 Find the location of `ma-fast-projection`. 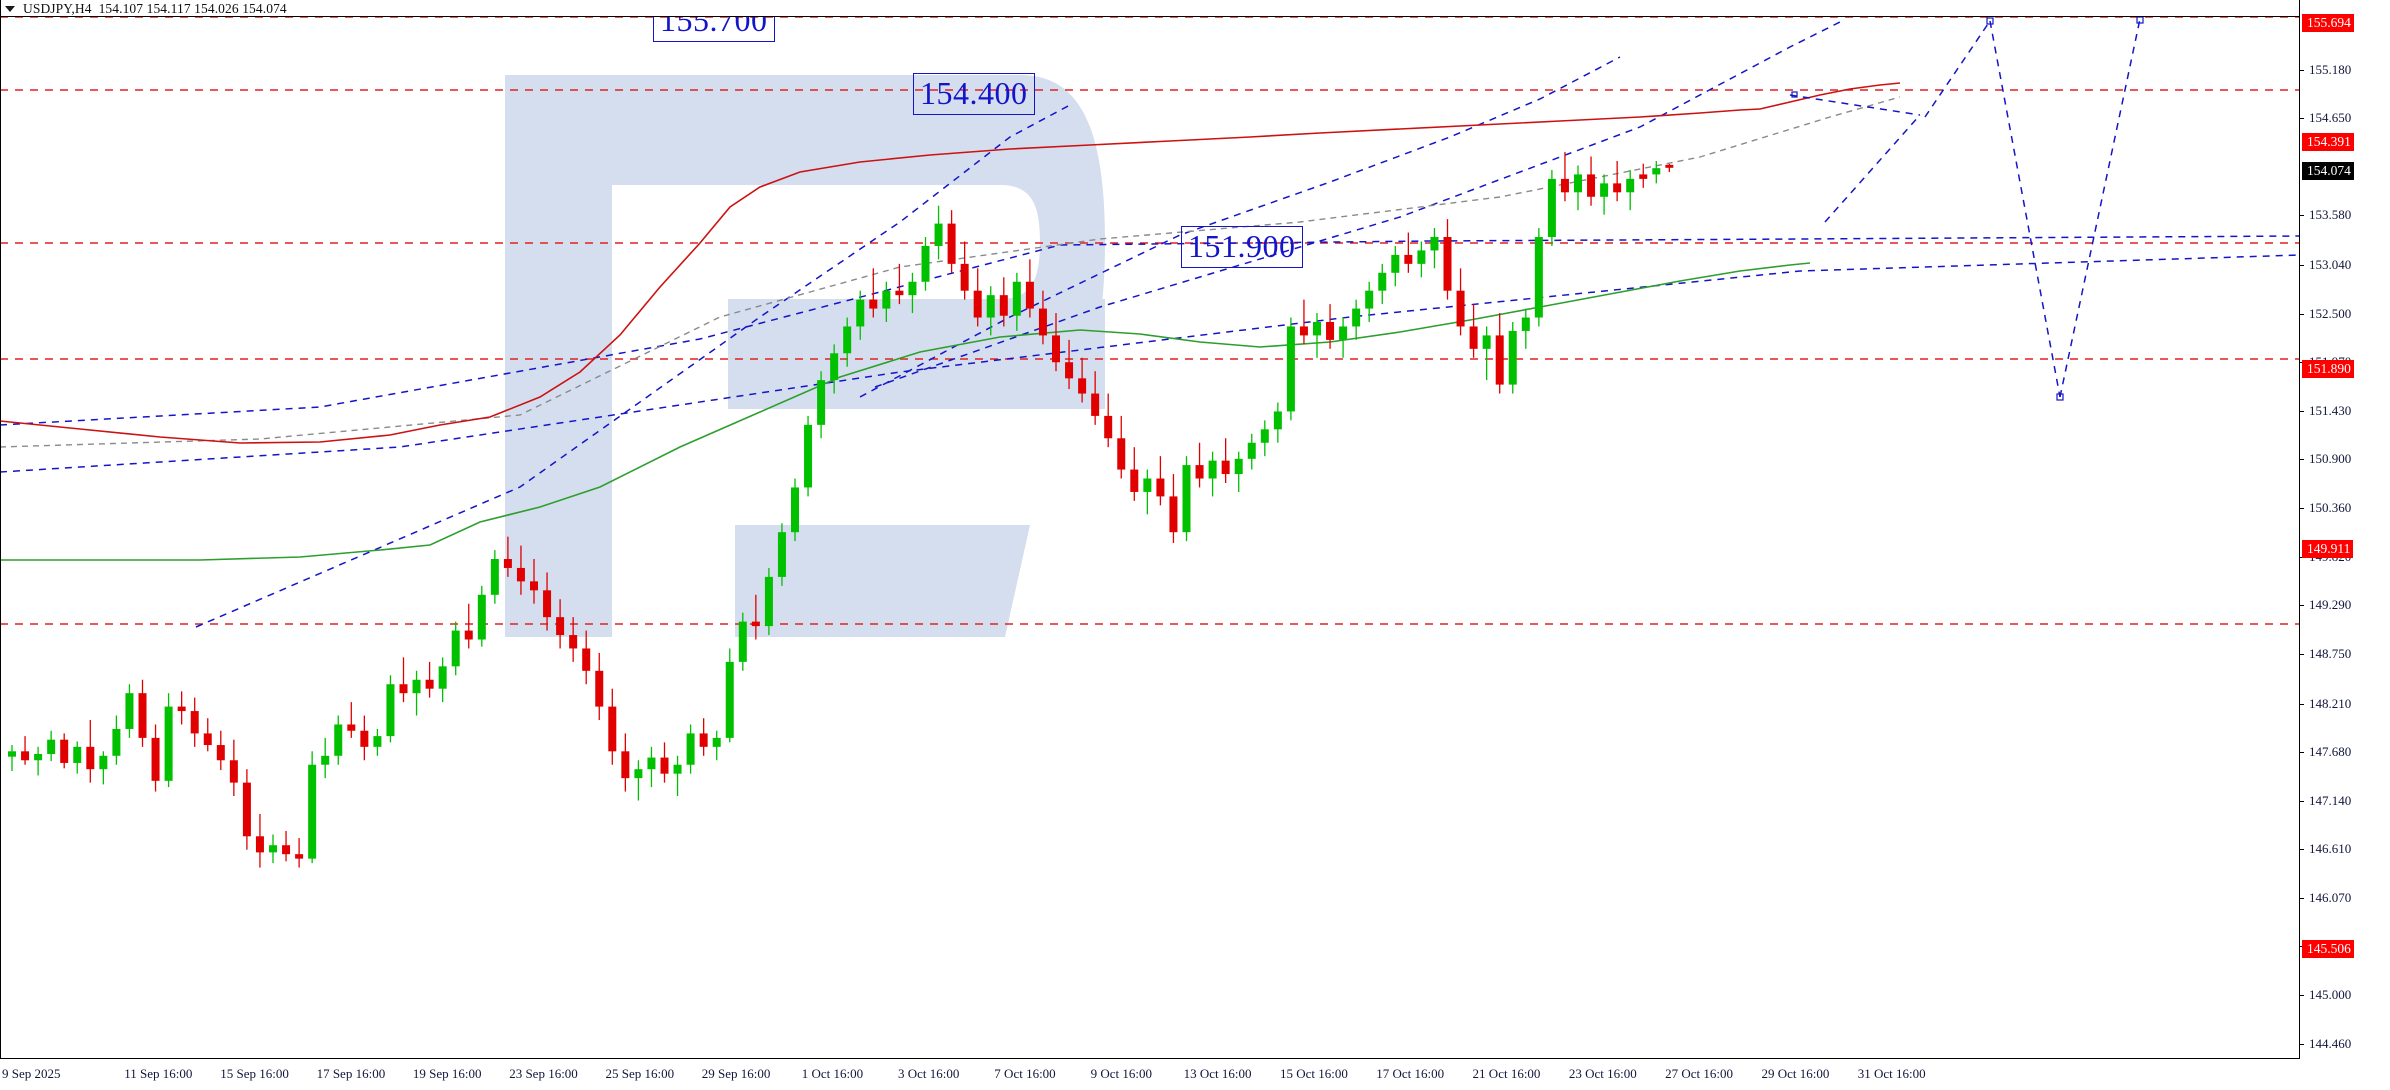

ma-fast-projection is located at coordinates (1830, 96).